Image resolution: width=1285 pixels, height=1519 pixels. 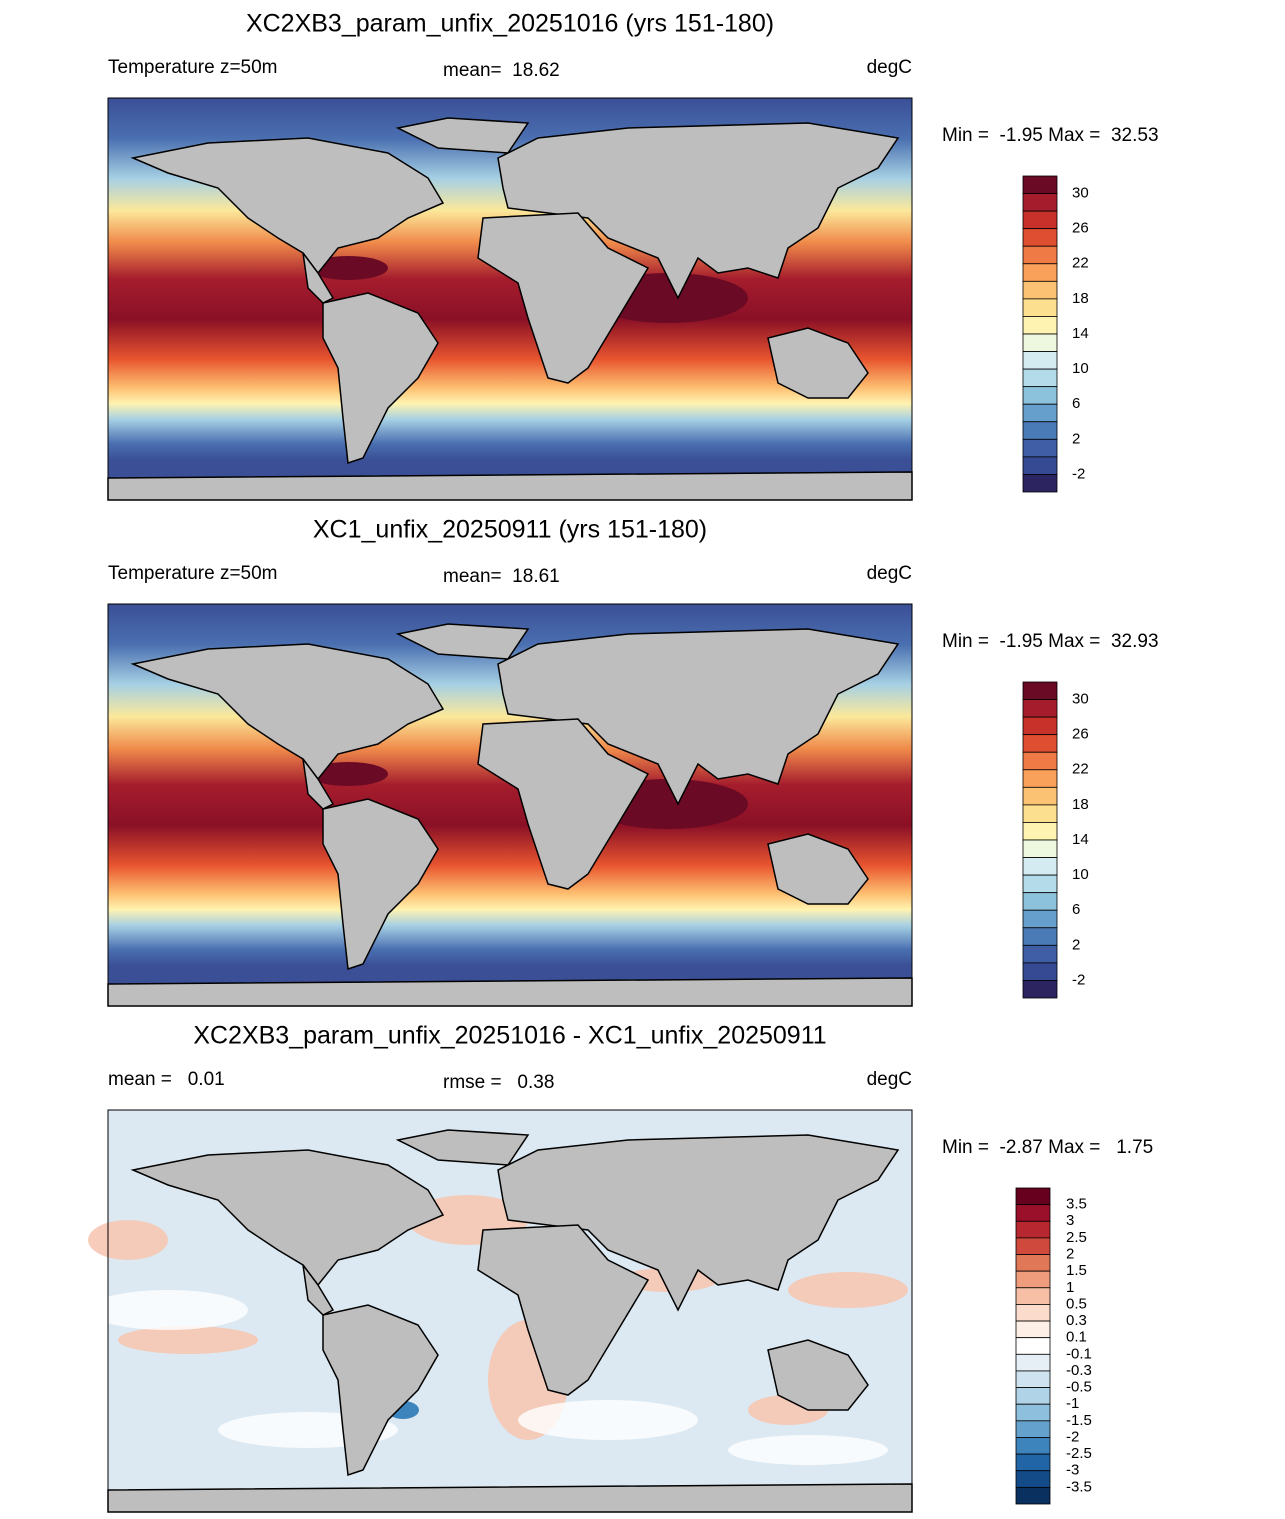 What do you see at coordinates (1072, 1470) in the screenshot?
I see `colorbar-label: -3` at bounding box center [1072, 1470].